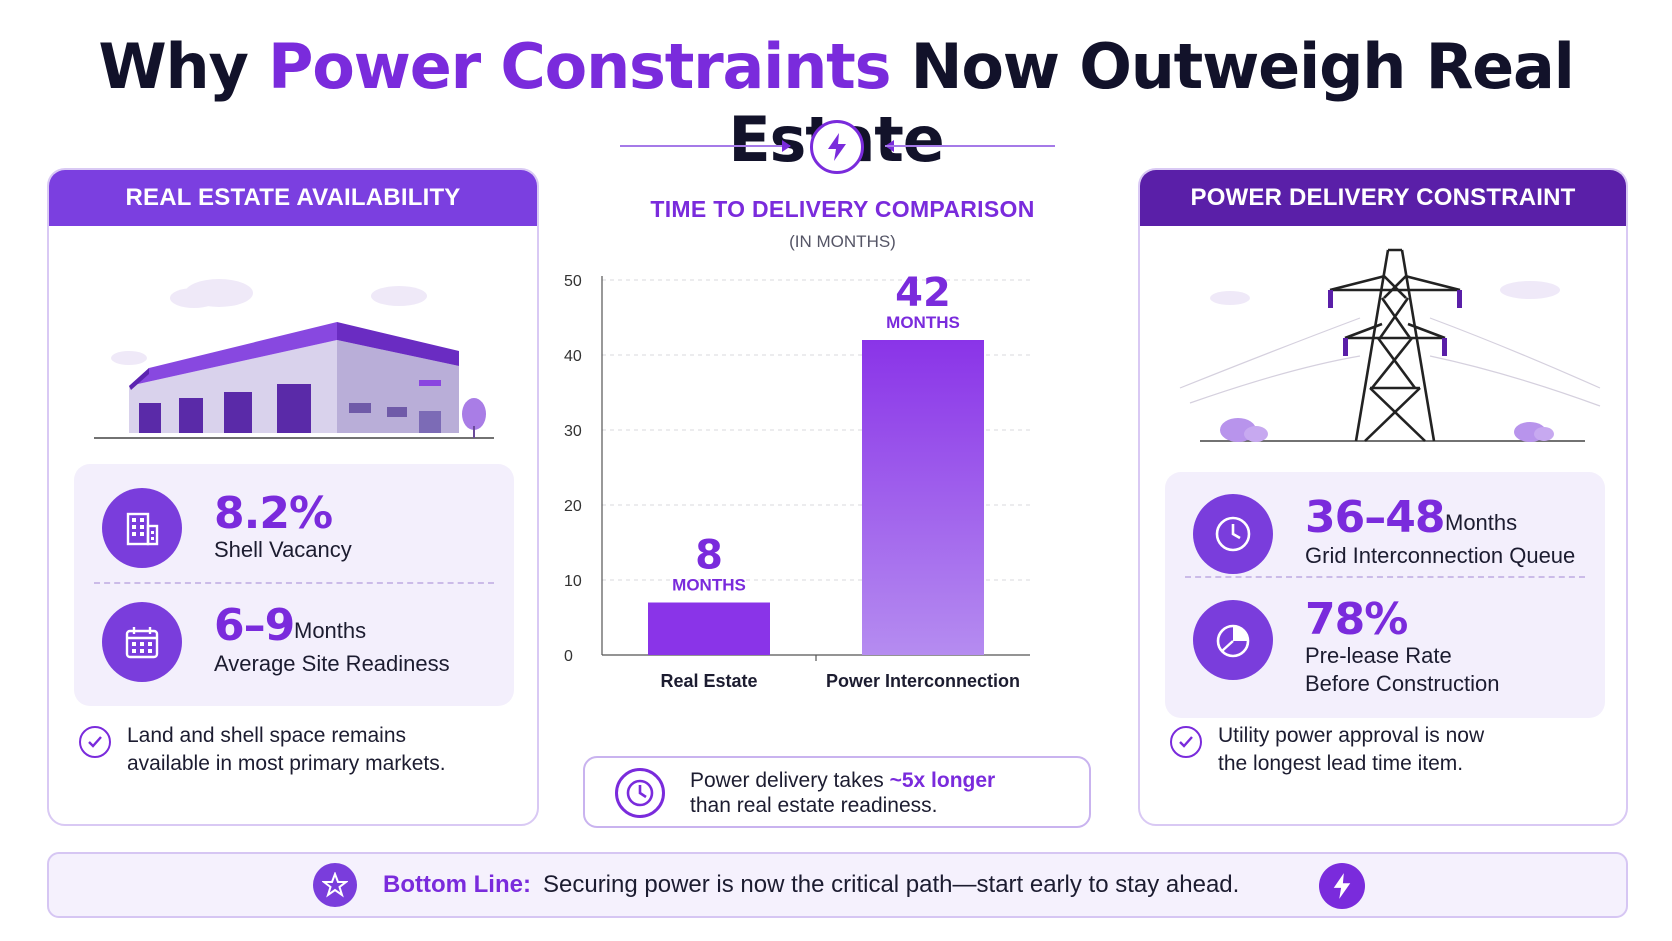 This screenshot has height=941, width=1672. I want to click on chart-subtitle: (IN MONTHS), so click(842, 241).